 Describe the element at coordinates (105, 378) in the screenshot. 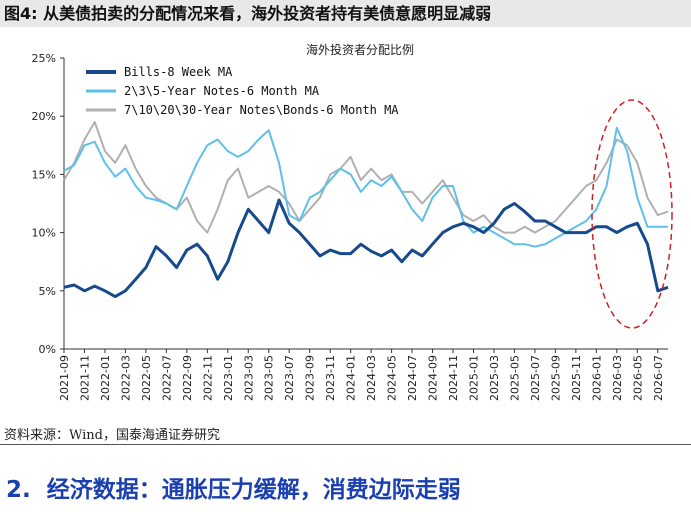

I see `x-tick-label: 2022-01` at that location.